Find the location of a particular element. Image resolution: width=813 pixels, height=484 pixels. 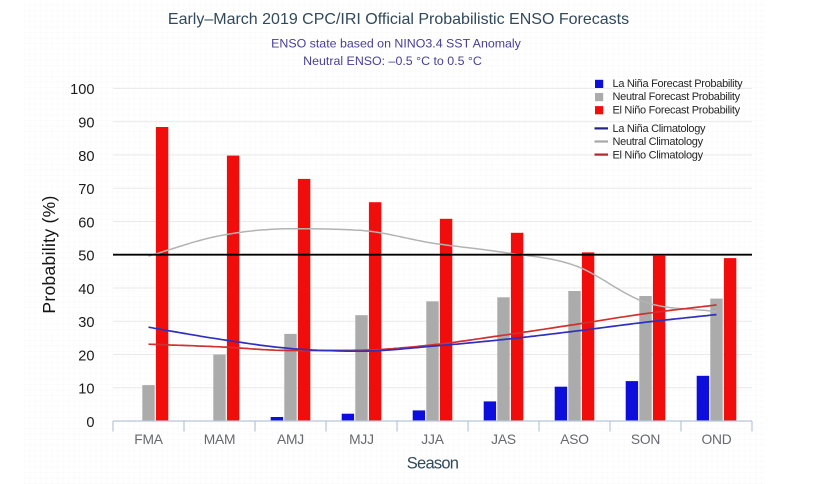

svg-text: Season is located at coordinates (433, 464).